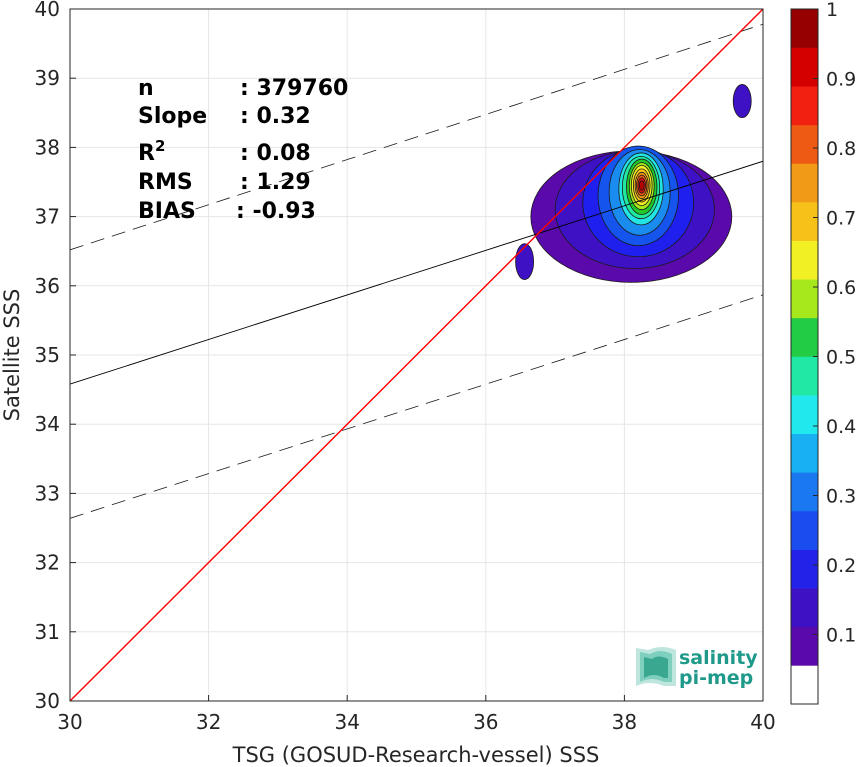 The image size is (858, 767). I want to click on stat-value-slope: : 0.32, so click(275, 116).